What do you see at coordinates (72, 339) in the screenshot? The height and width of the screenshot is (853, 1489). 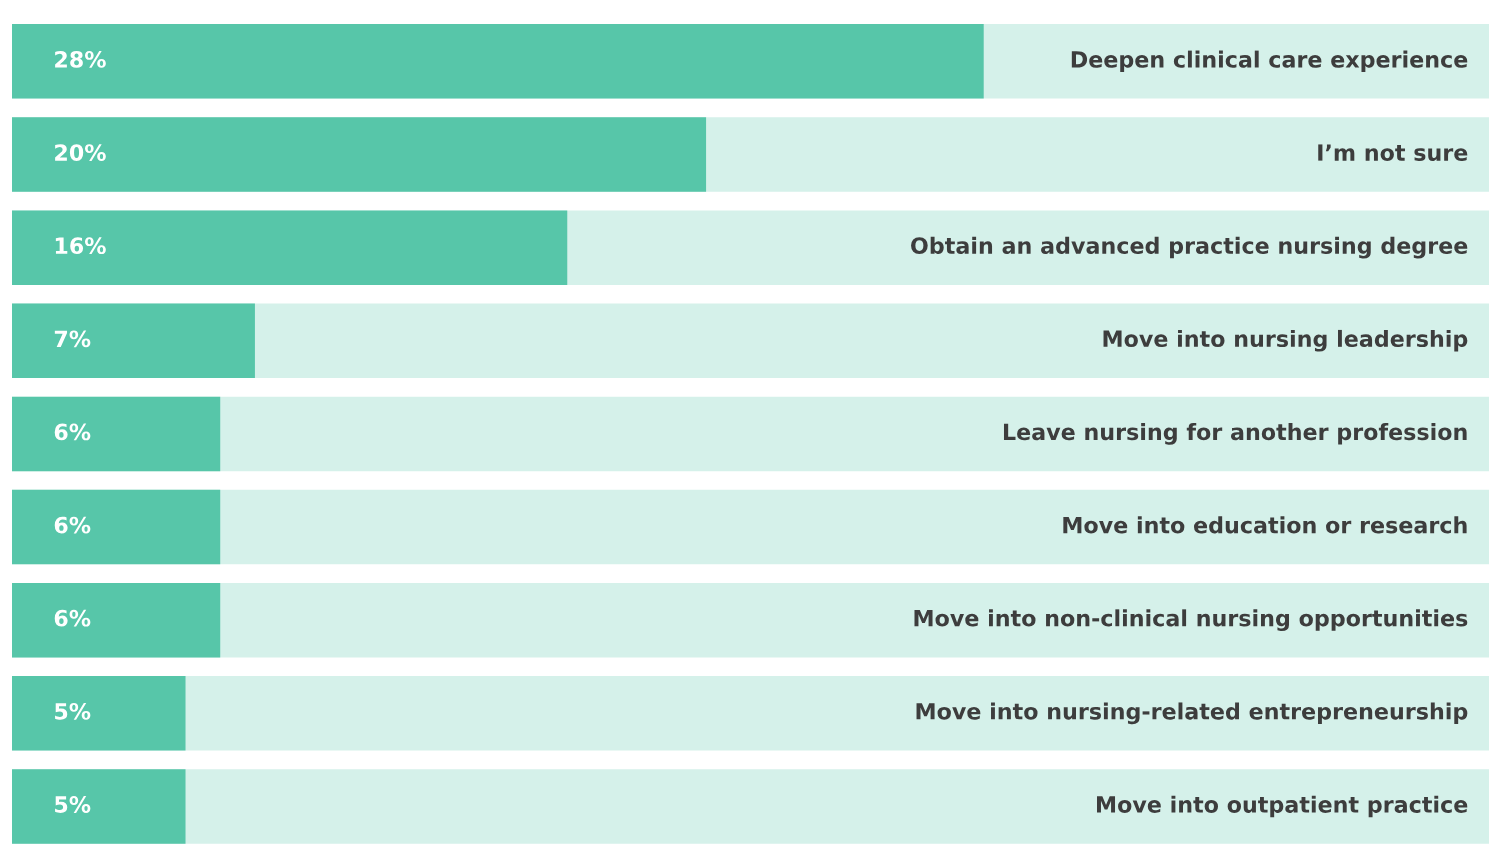 I see `data-label: 7%` at bounding box center [72, 339].